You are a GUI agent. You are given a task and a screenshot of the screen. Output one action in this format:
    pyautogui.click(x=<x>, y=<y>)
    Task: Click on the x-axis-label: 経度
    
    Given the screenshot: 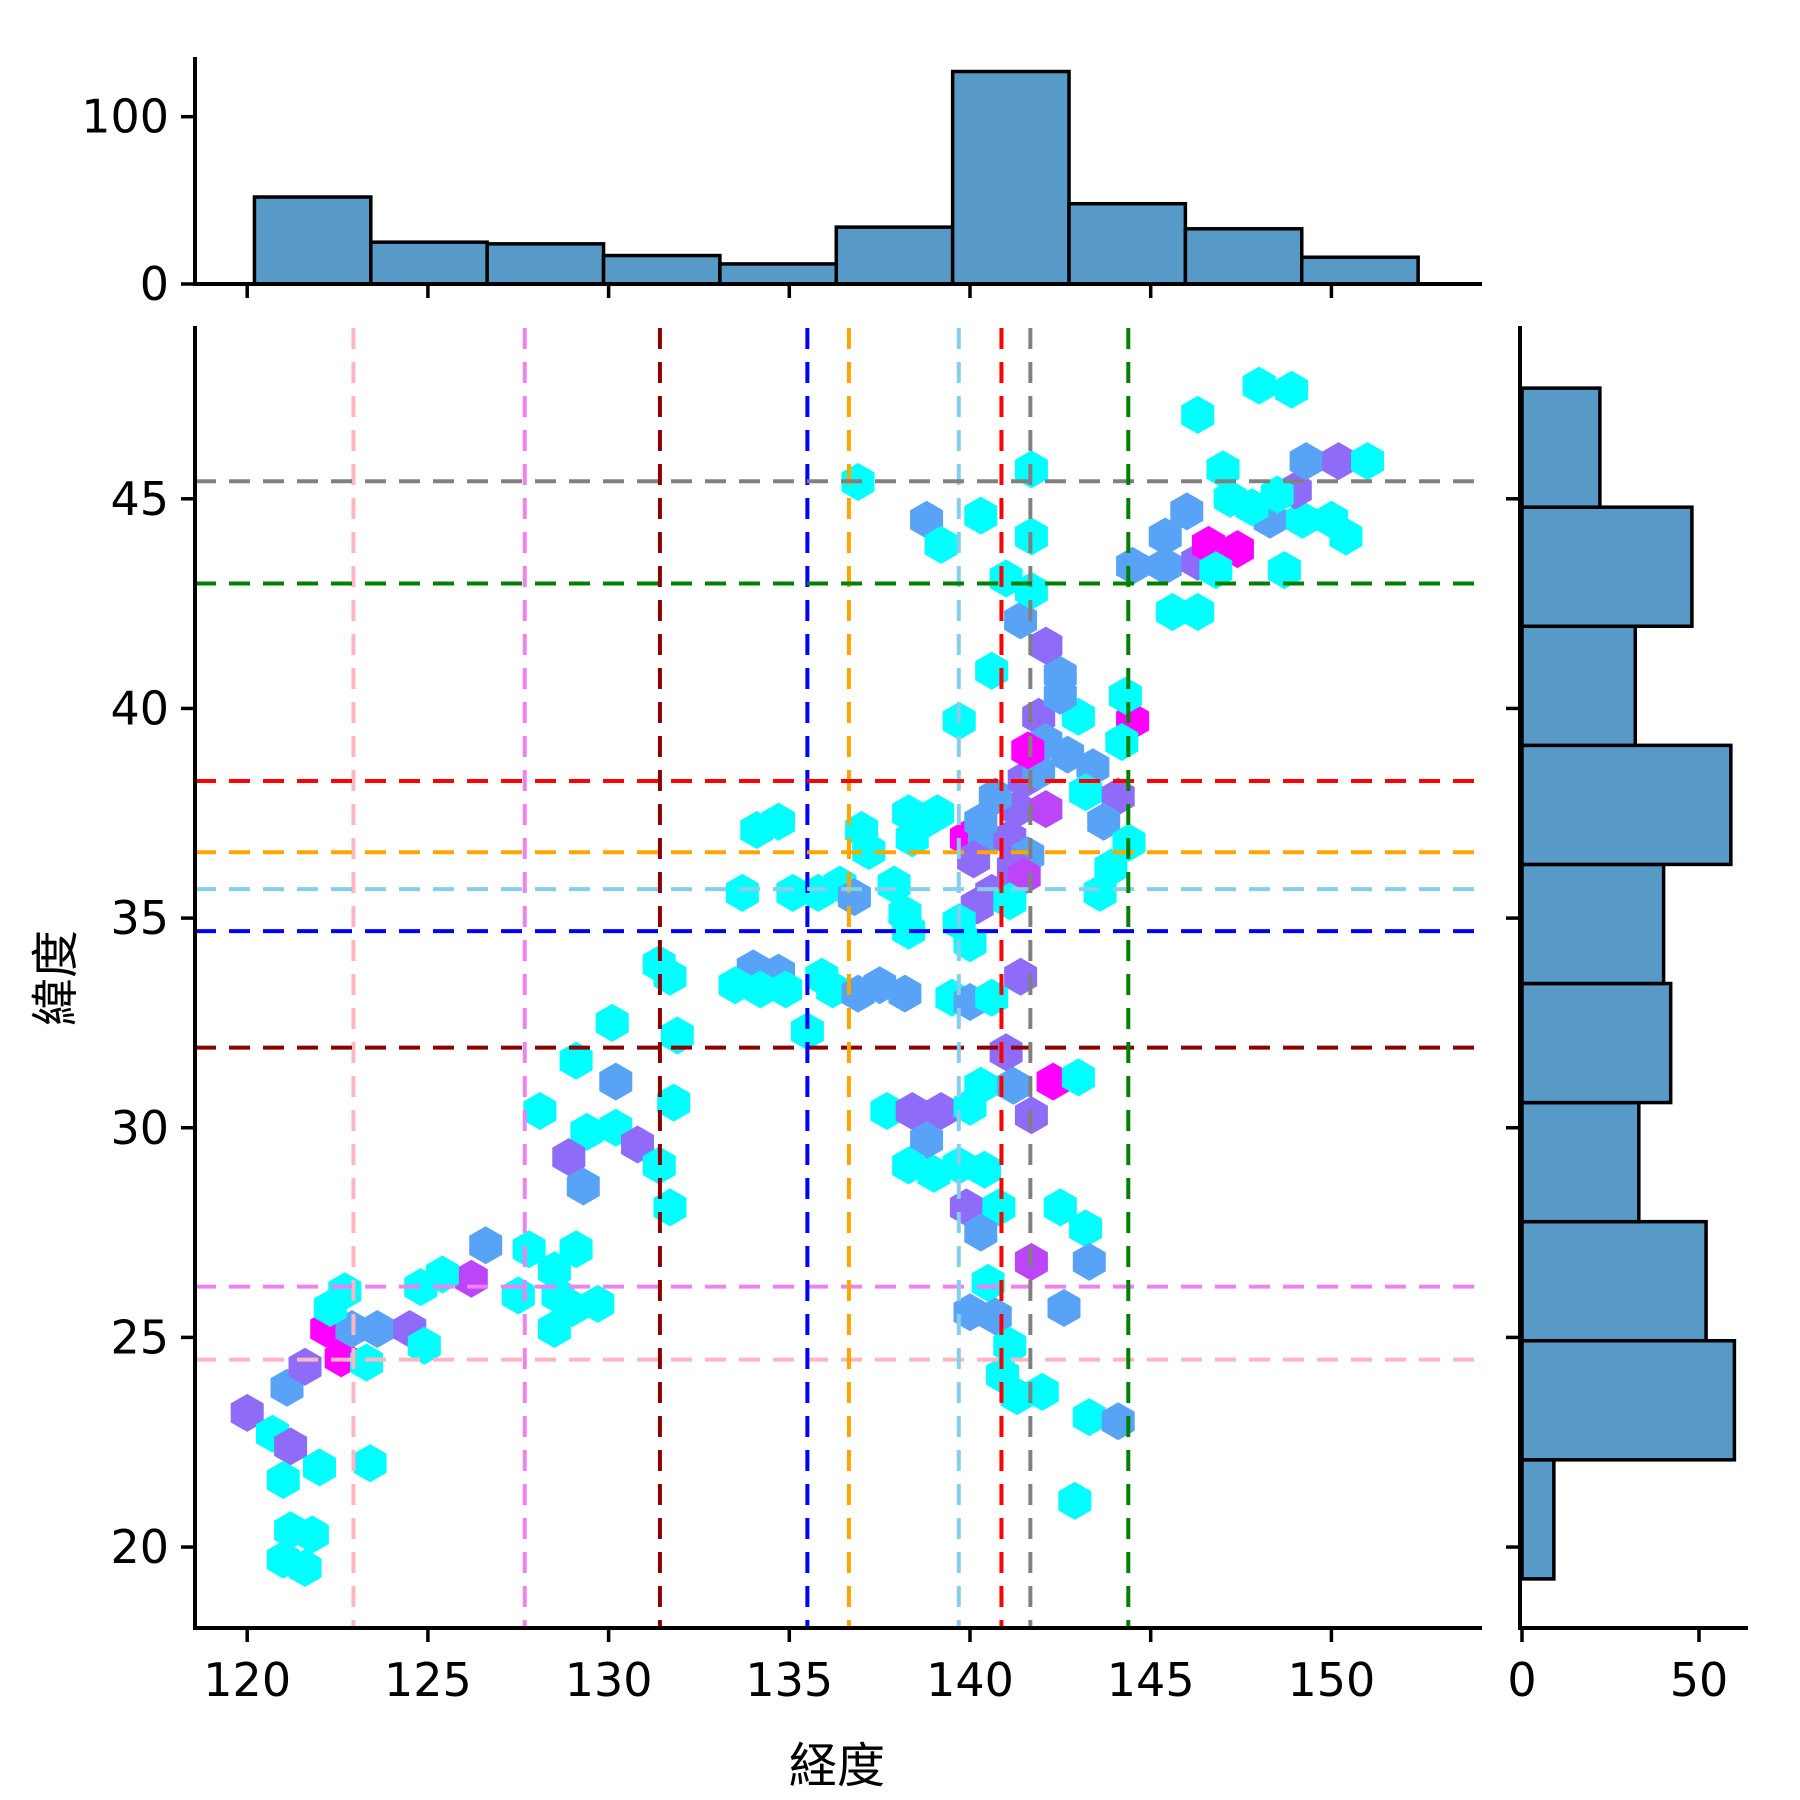 What is the action you would take?
    pyautogui.click(x=837, y=1766)
    